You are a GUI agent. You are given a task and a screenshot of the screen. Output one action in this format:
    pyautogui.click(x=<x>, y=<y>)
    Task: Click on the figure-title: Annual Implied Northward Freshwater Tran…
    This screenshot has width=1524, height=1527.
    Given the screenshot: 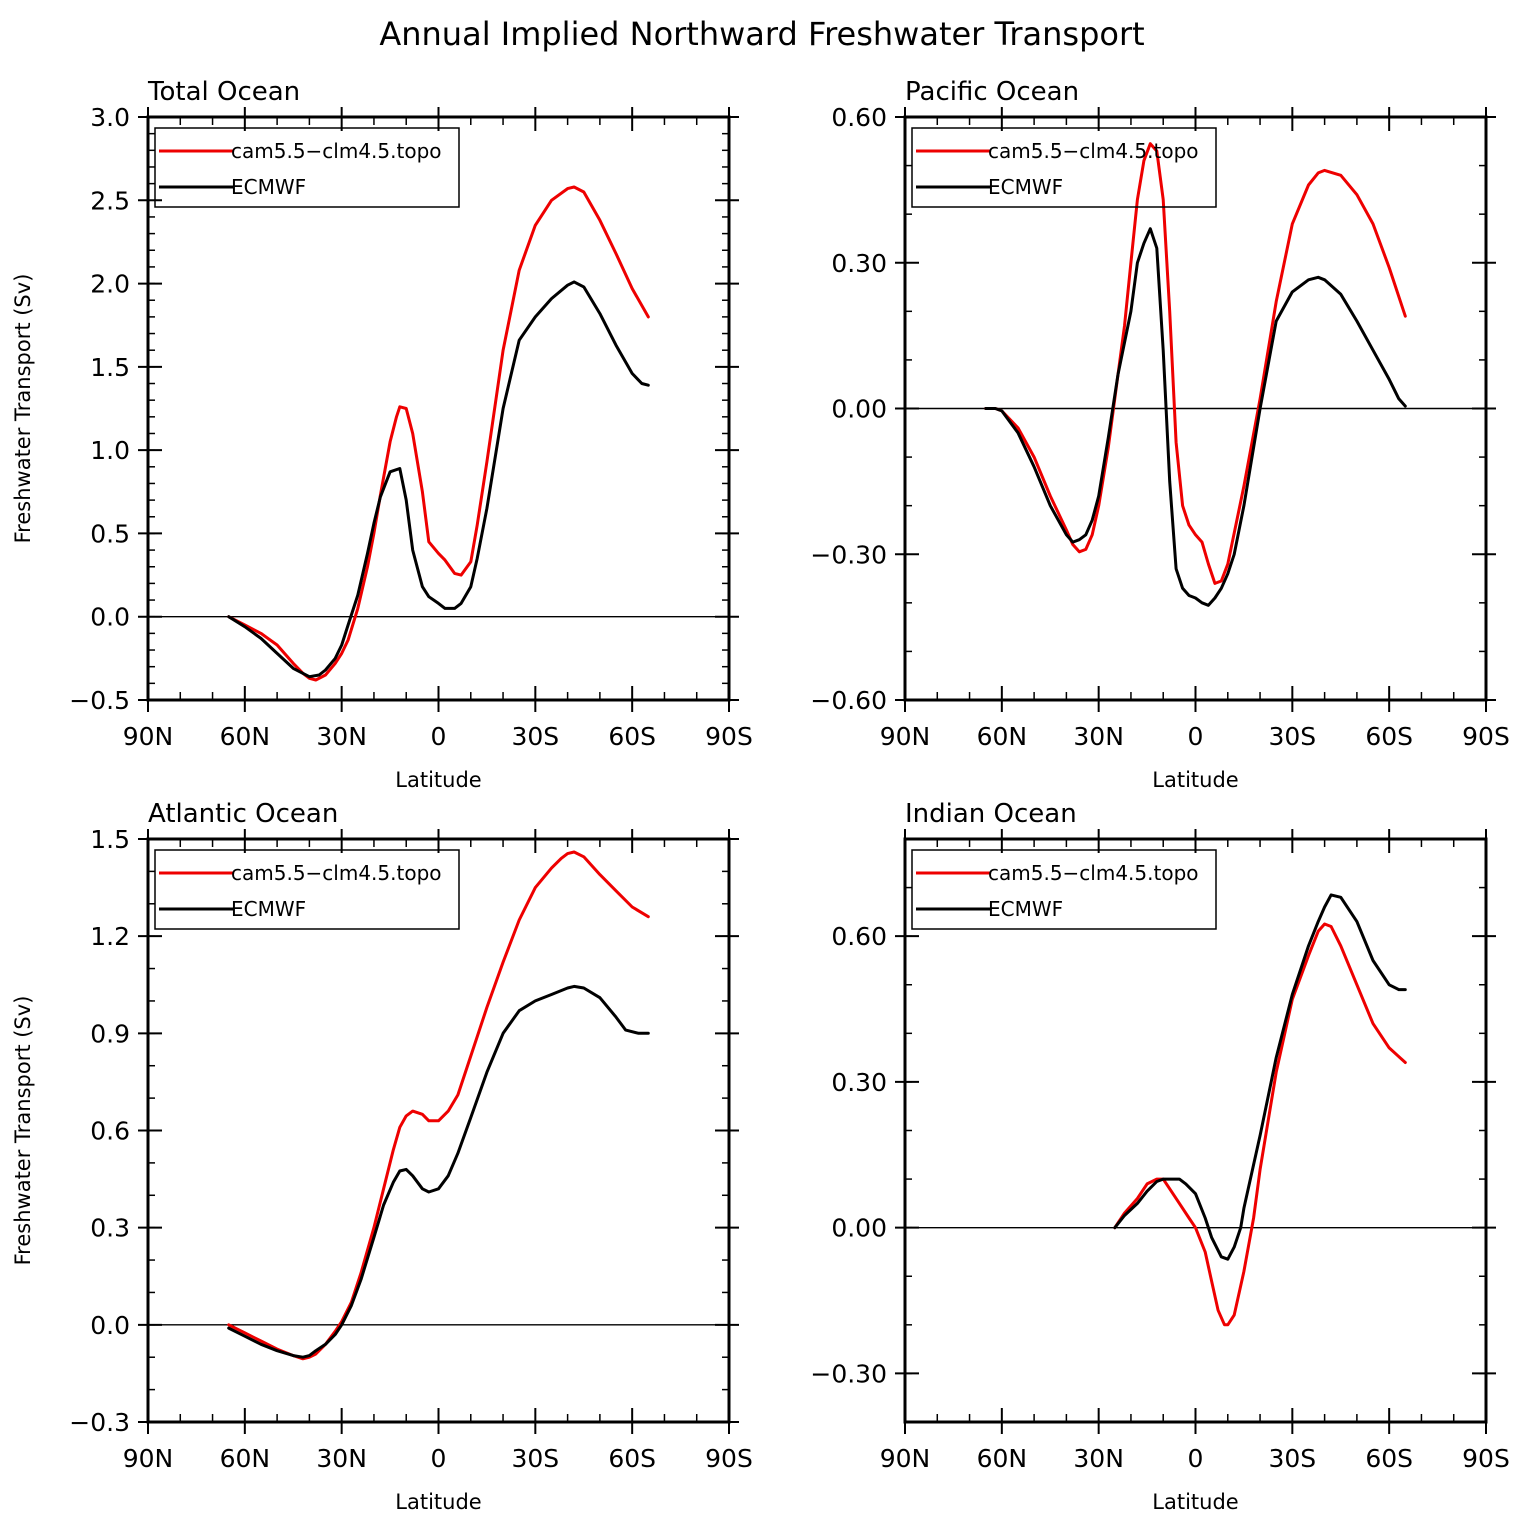 What is the action you would take?
    pyautogui.click(x=761, y=34)
    